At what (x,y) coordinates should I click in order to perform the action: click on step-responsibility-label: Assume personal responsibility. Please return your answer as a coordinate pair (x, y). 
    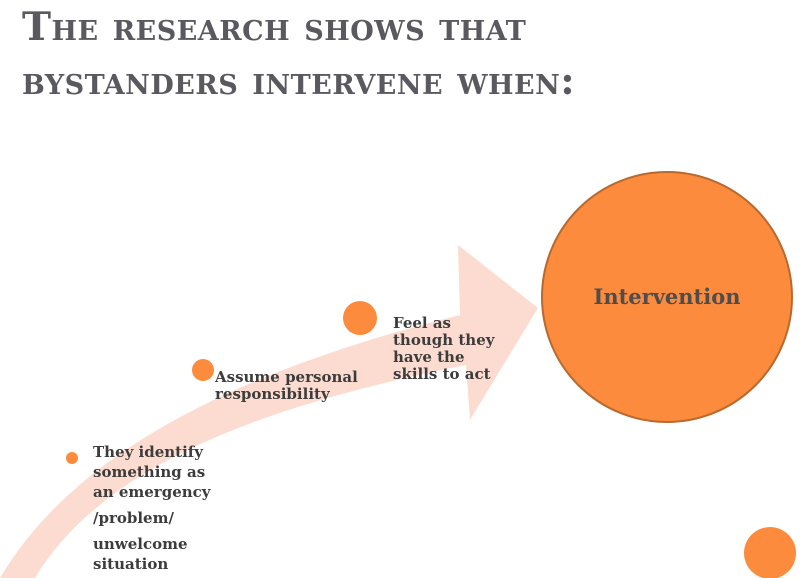
    Looking at the image, I should click on (286, 386).